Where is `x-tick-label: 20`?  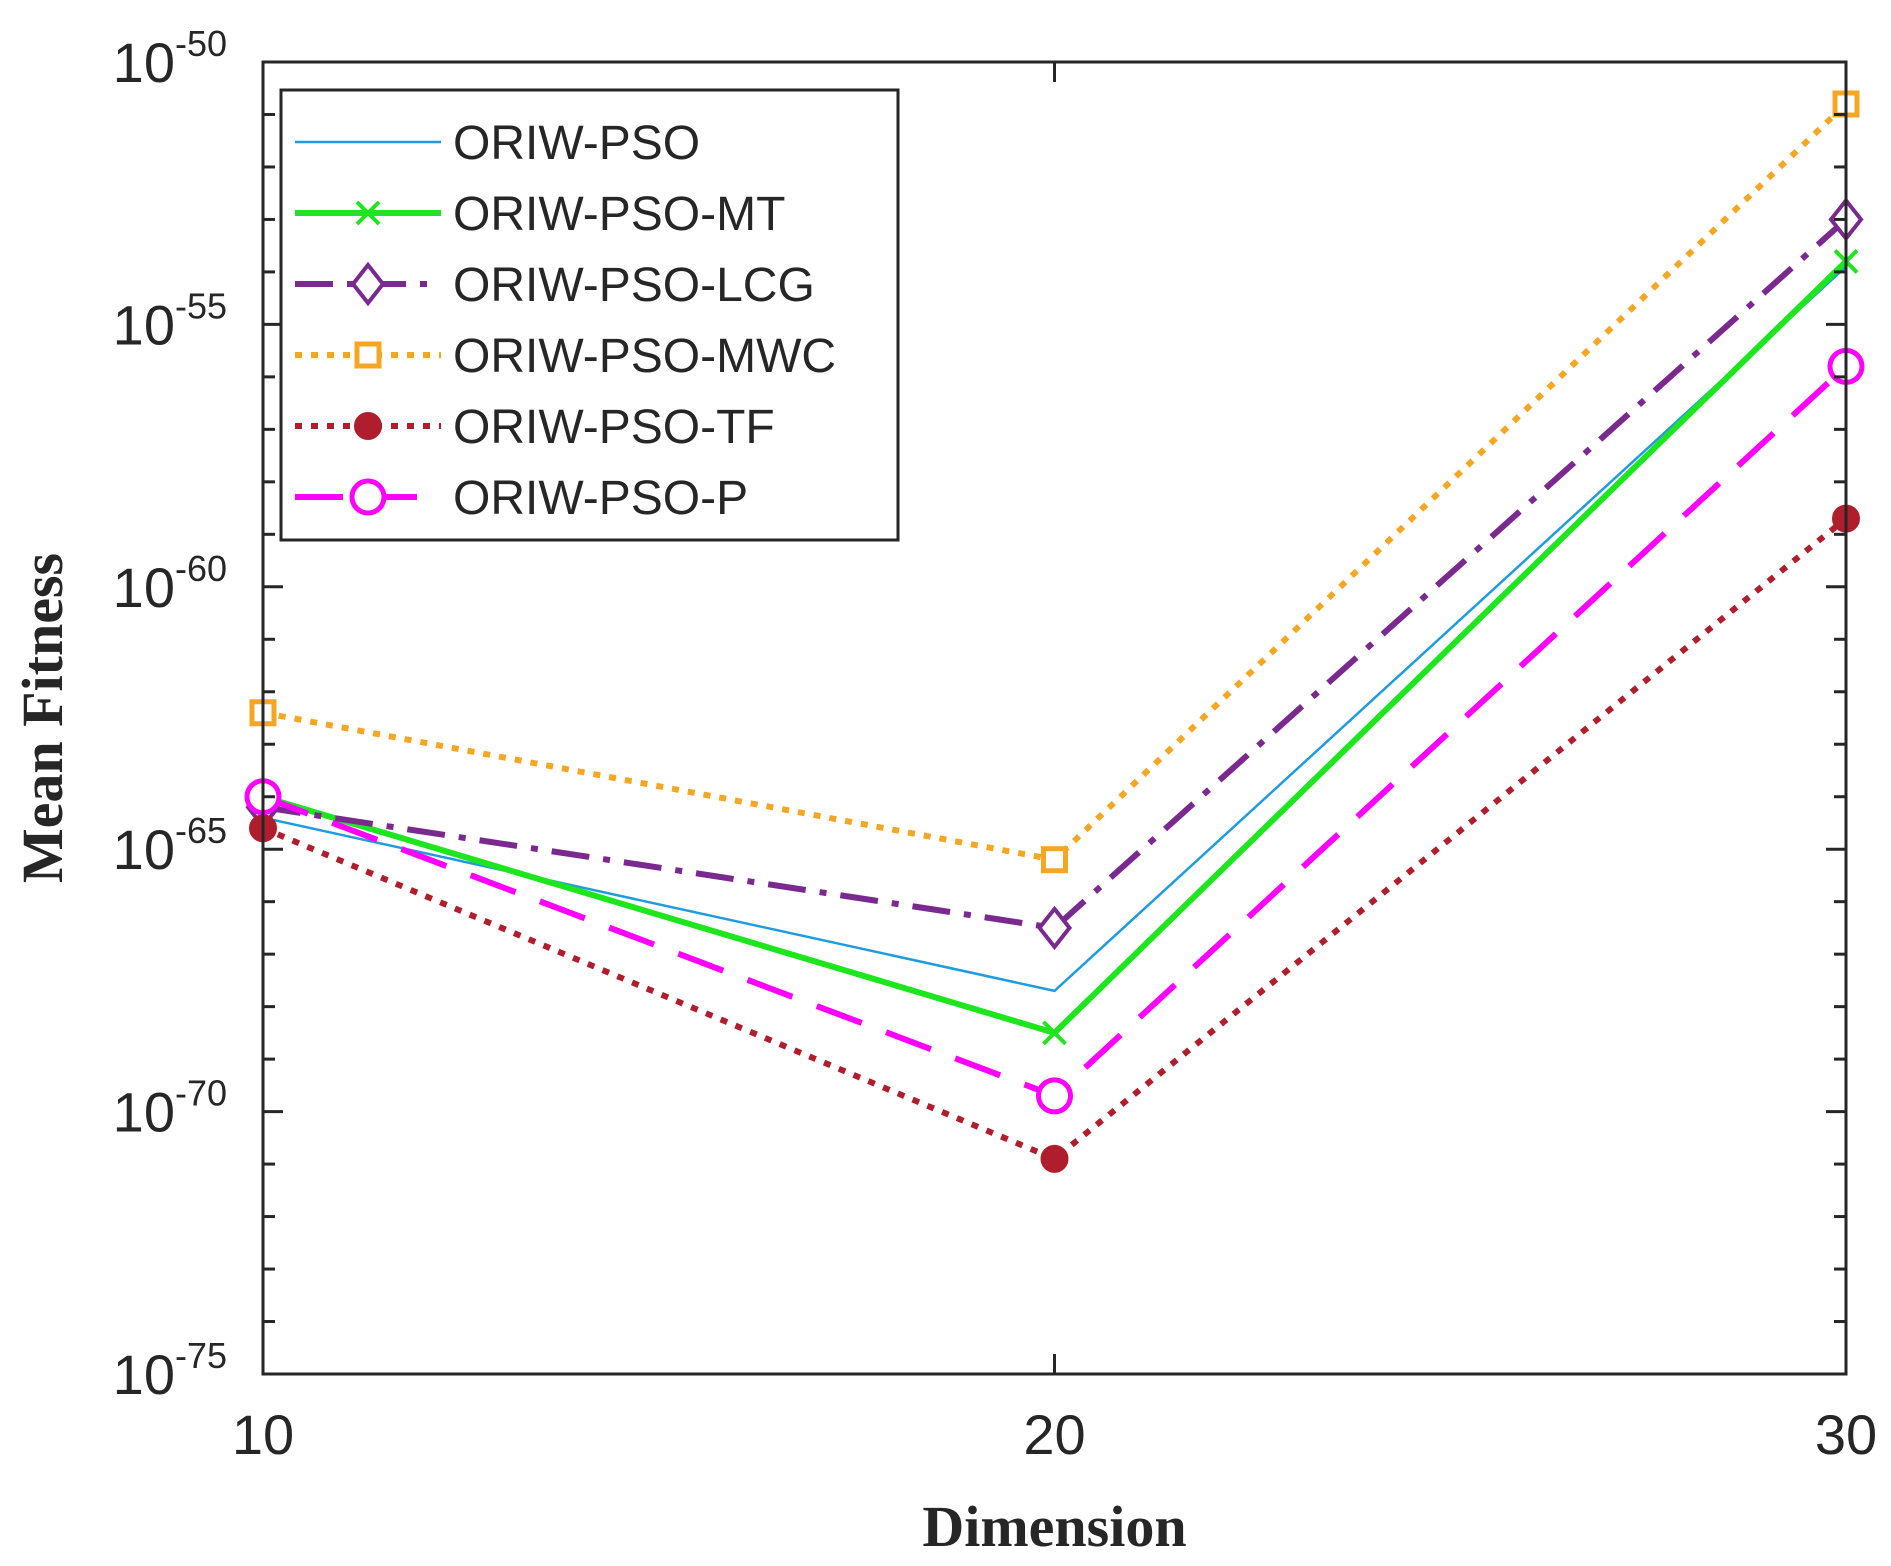 x-tick-label: 20 is located at coordinates (1054, 1434).